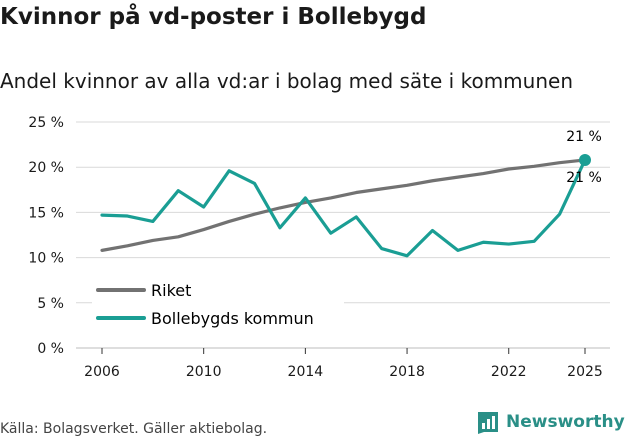 The height and width of the screenshot is (439, 631). I want to click on legend-label-bollebygd: Bollebygds kommun, so click(232, 318).